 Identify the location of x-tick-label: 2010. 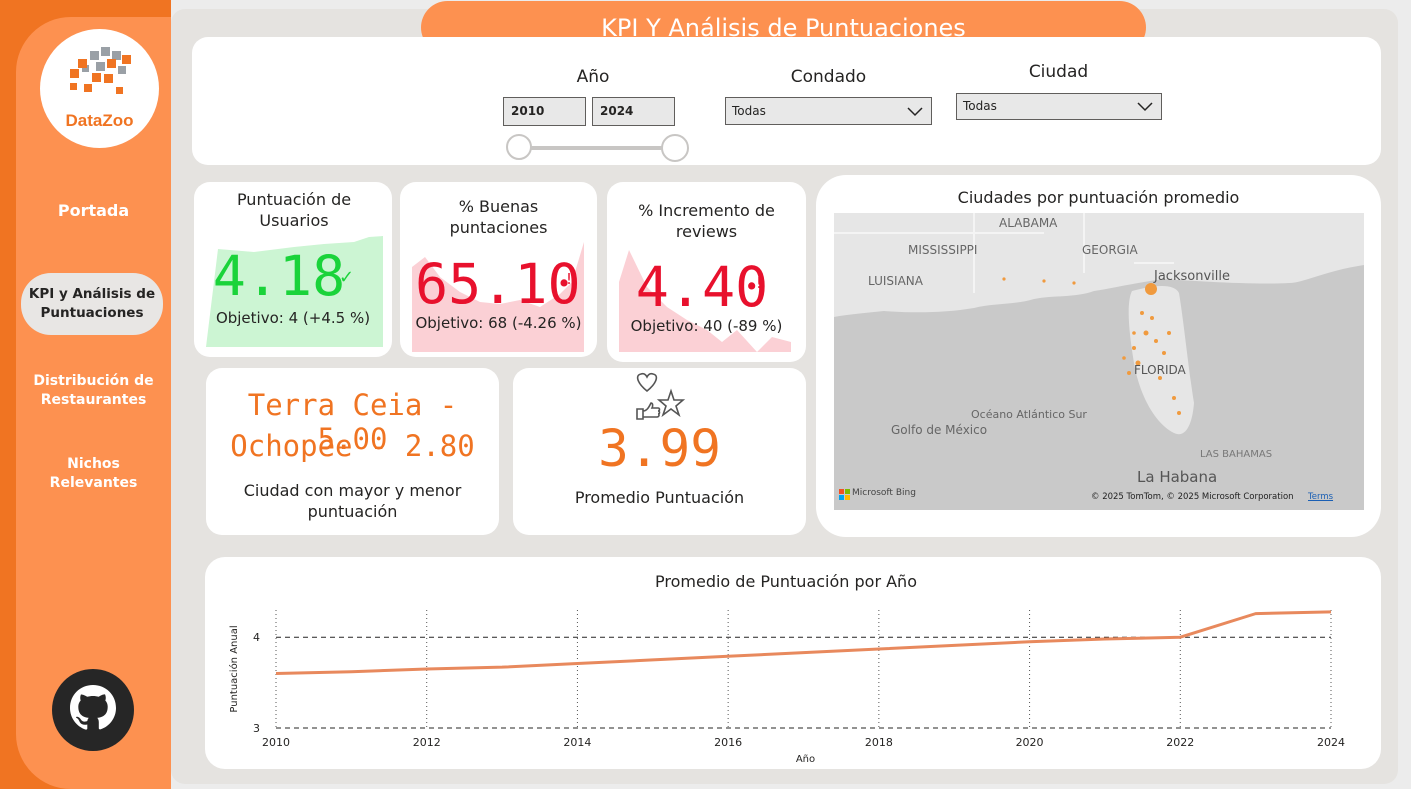
(276, 742).